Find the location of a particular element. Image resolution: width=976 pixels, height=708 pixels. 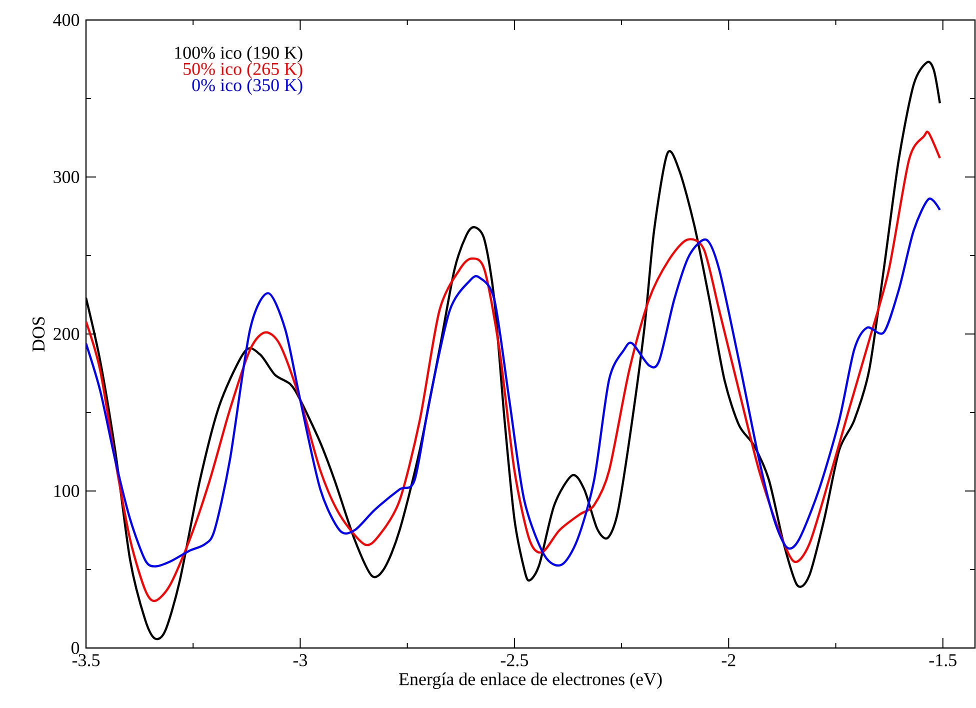

x-tick-label: -3 is located at coordinates (300, 660).